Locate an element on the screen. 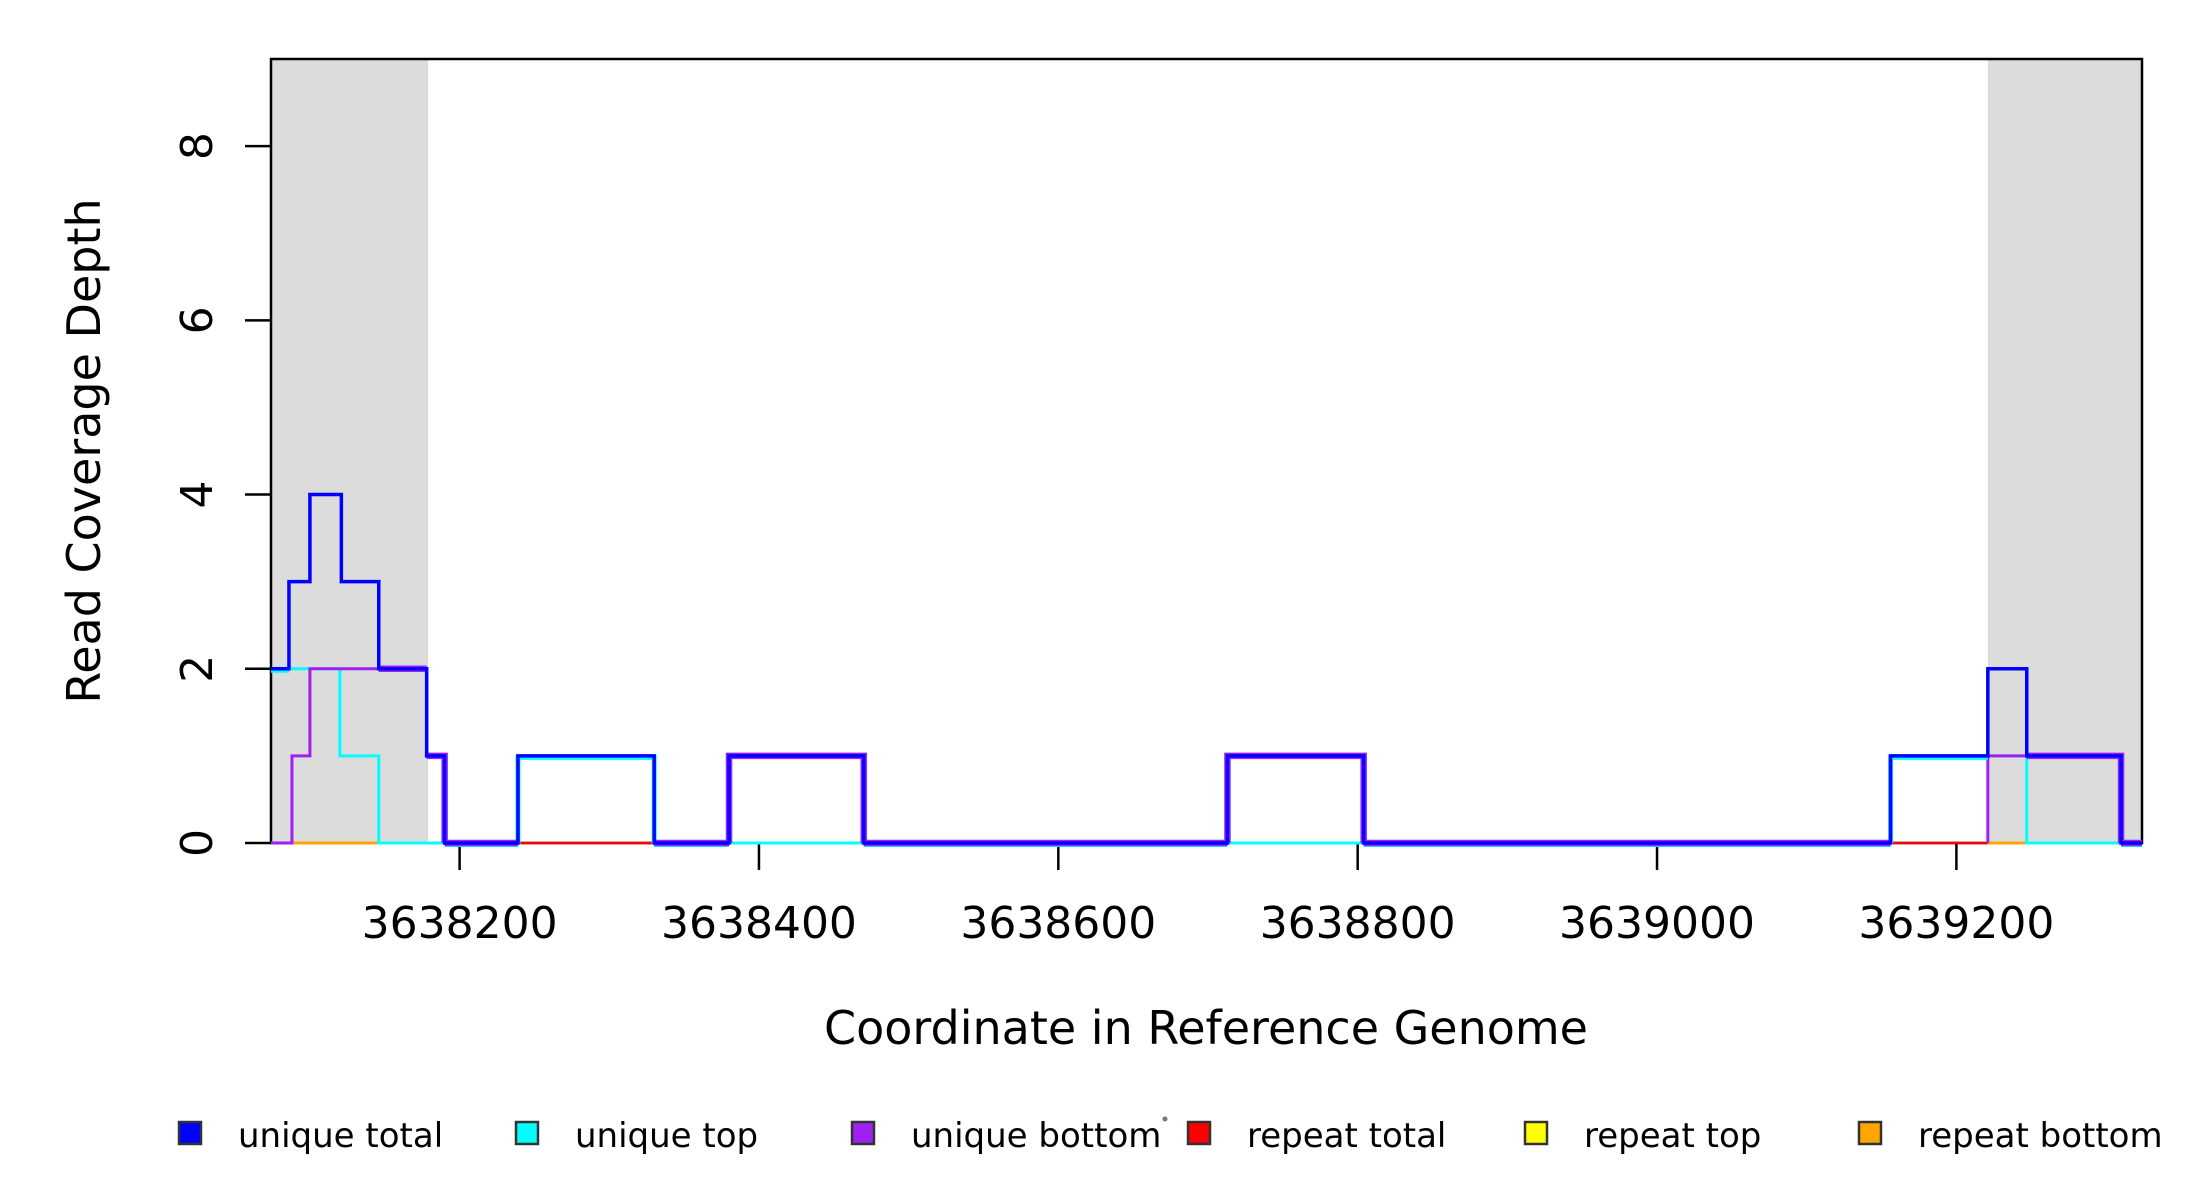 The height and width of the screenshot is (1200, 2200). legend-item-repeat-bottom: repeat bottom is located at coordinates (2010, 1136).